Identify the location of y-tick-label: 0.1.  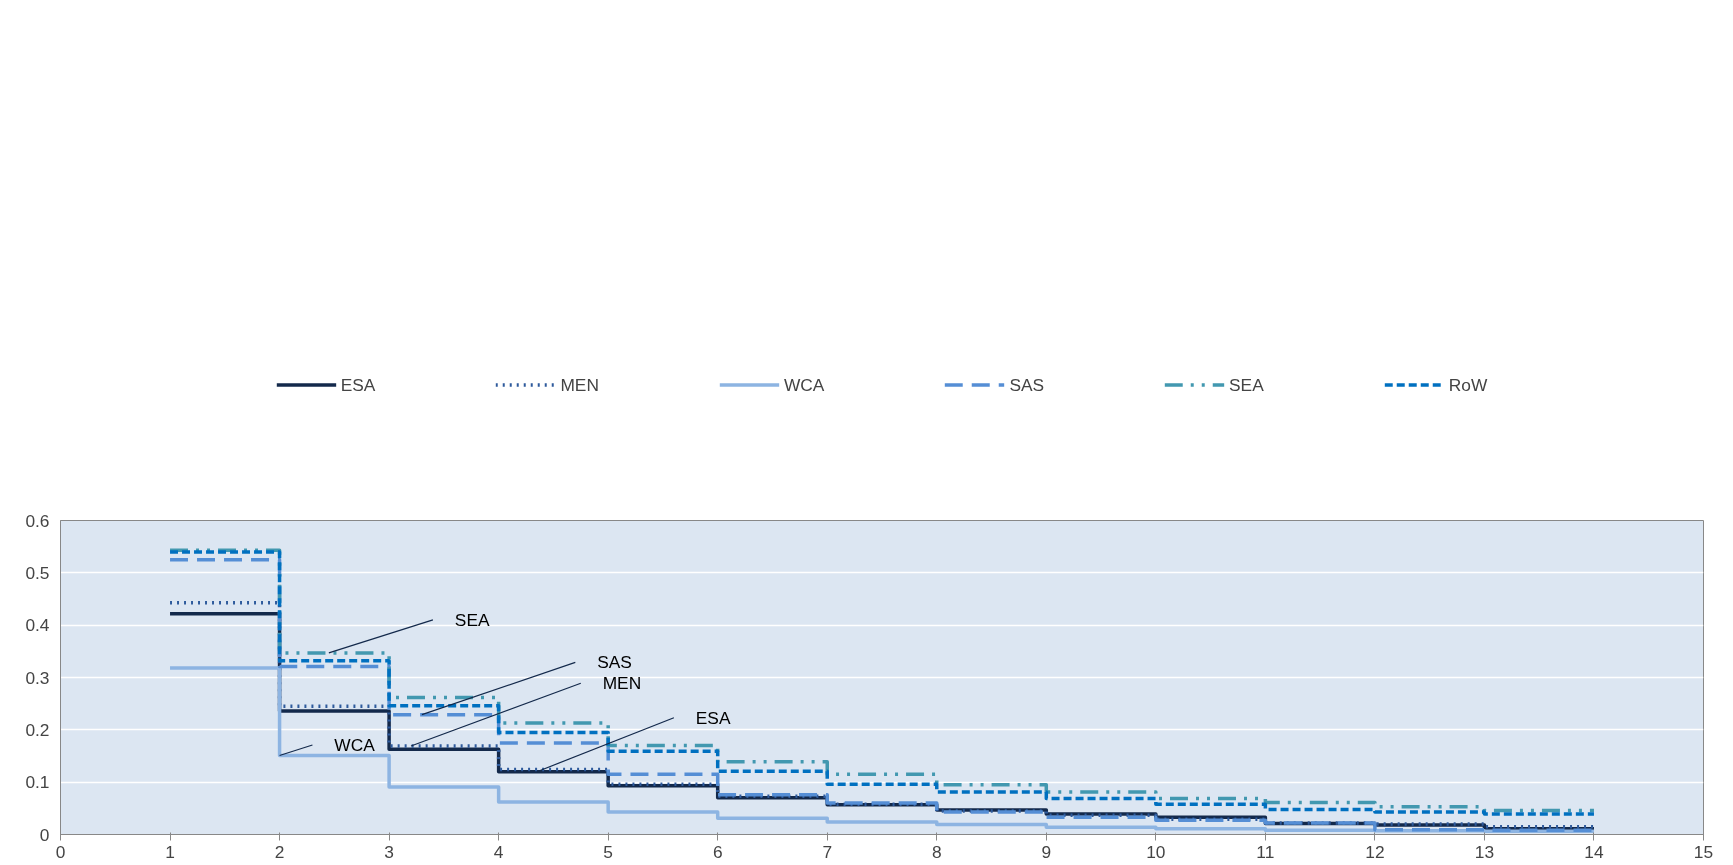
(37, 782).